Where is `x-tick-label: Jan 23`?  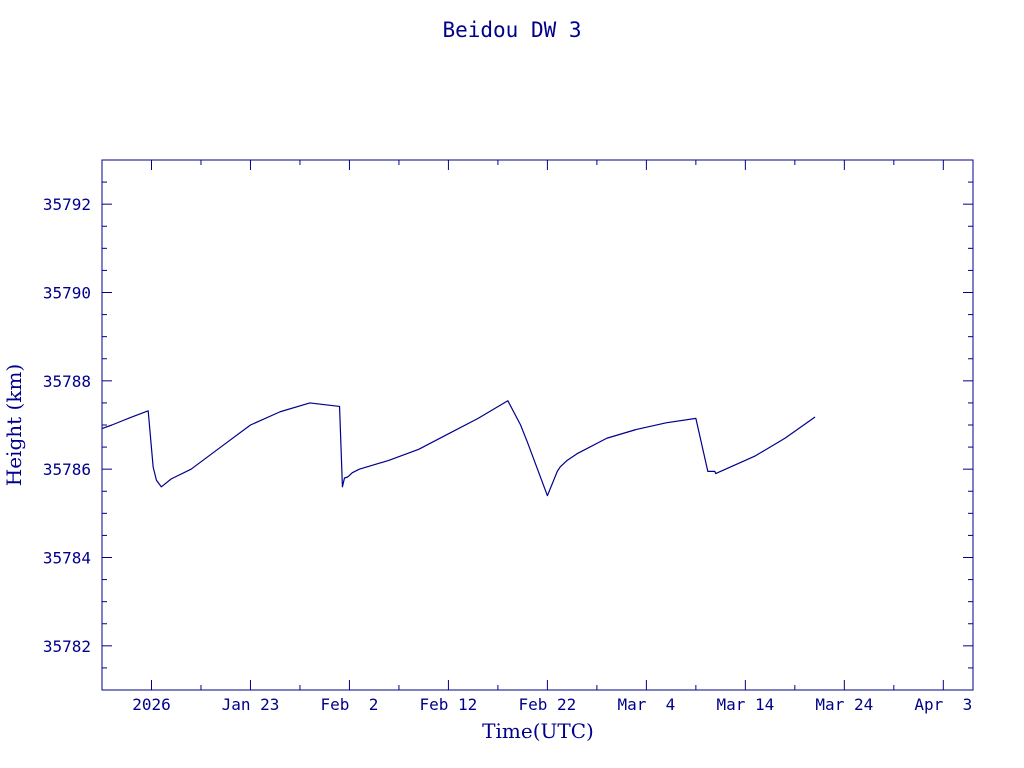
x-tick-label: Jan 23 is located at coordinates (251, 704).